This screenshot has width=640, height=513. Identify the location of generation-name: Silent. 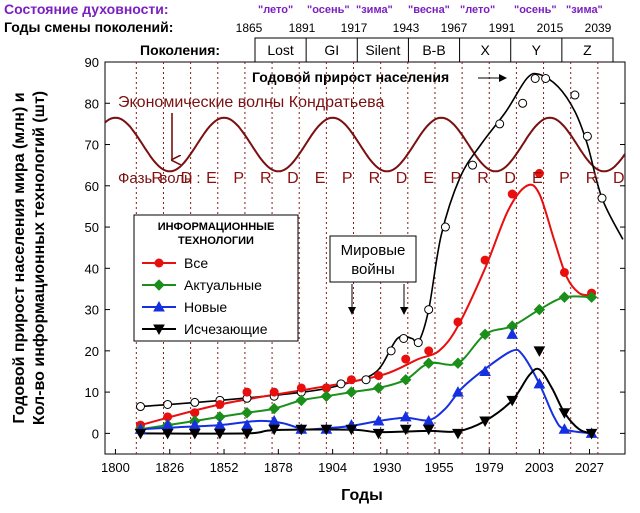
(382, 50).